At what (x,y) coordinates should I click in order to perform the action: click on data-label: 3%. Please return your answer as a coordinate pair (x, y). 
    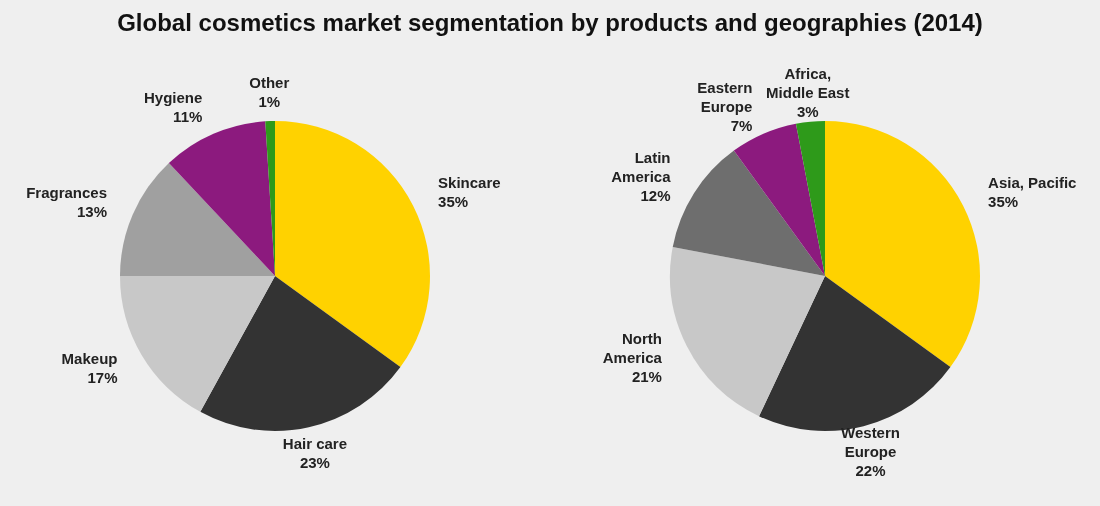
    Looking at the image, I should click on (807, 111).